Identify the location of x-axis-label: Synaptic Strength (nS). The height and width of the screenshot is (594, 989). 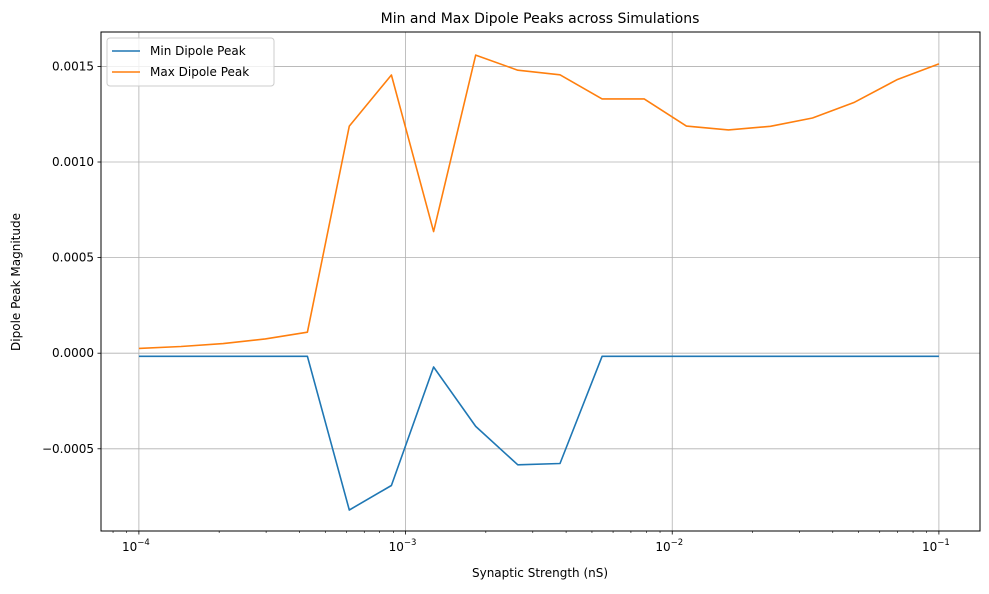
(540, 573).